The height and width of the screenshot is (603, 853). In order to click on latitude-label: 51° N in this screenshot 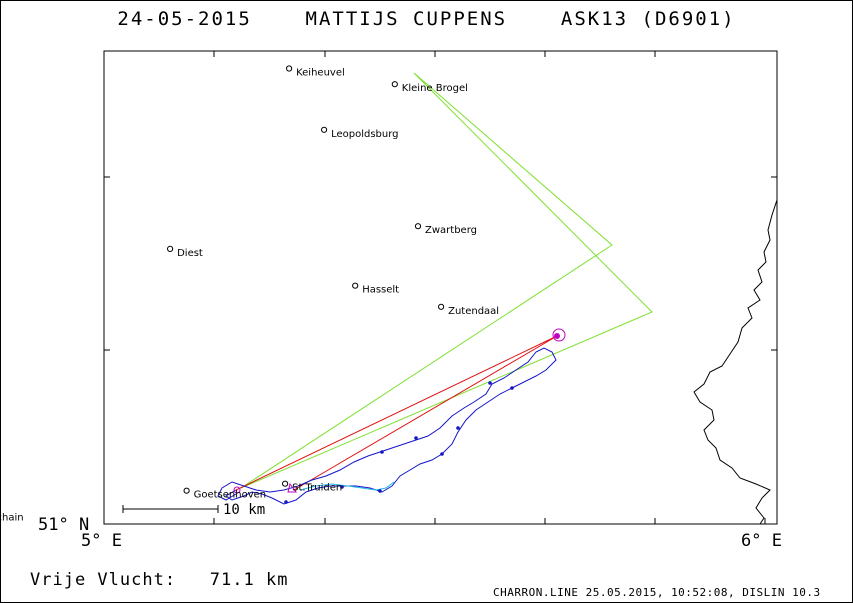, I will do `click(64, 525)`.